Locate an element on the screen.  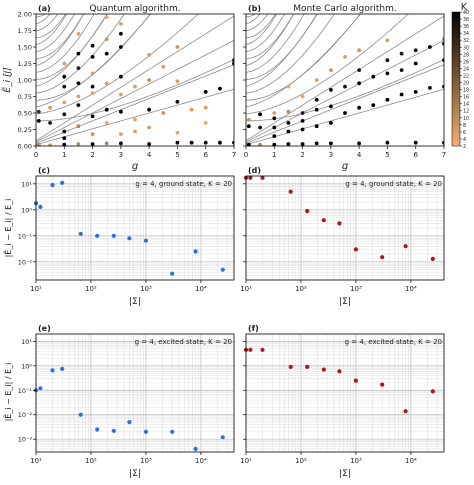
x-tick-label: 10¹ is located at coordinates (36, 461).